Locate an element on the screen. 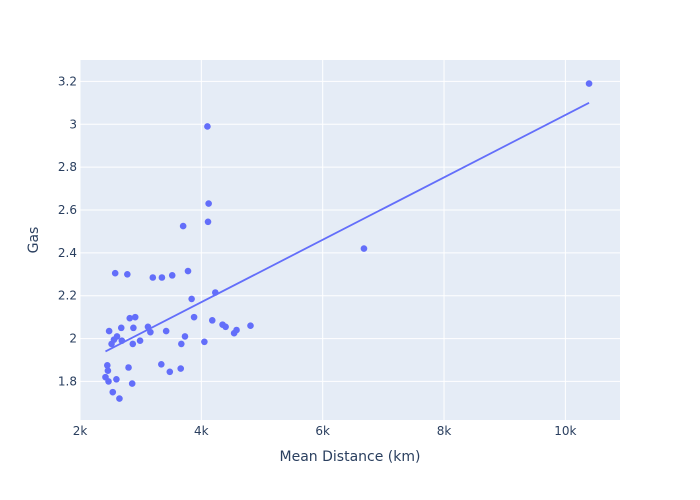 Image resolution: width=700 pixels, height=500 pixels. y-tick-label: 3.2 is located at coordinates (67, 81).